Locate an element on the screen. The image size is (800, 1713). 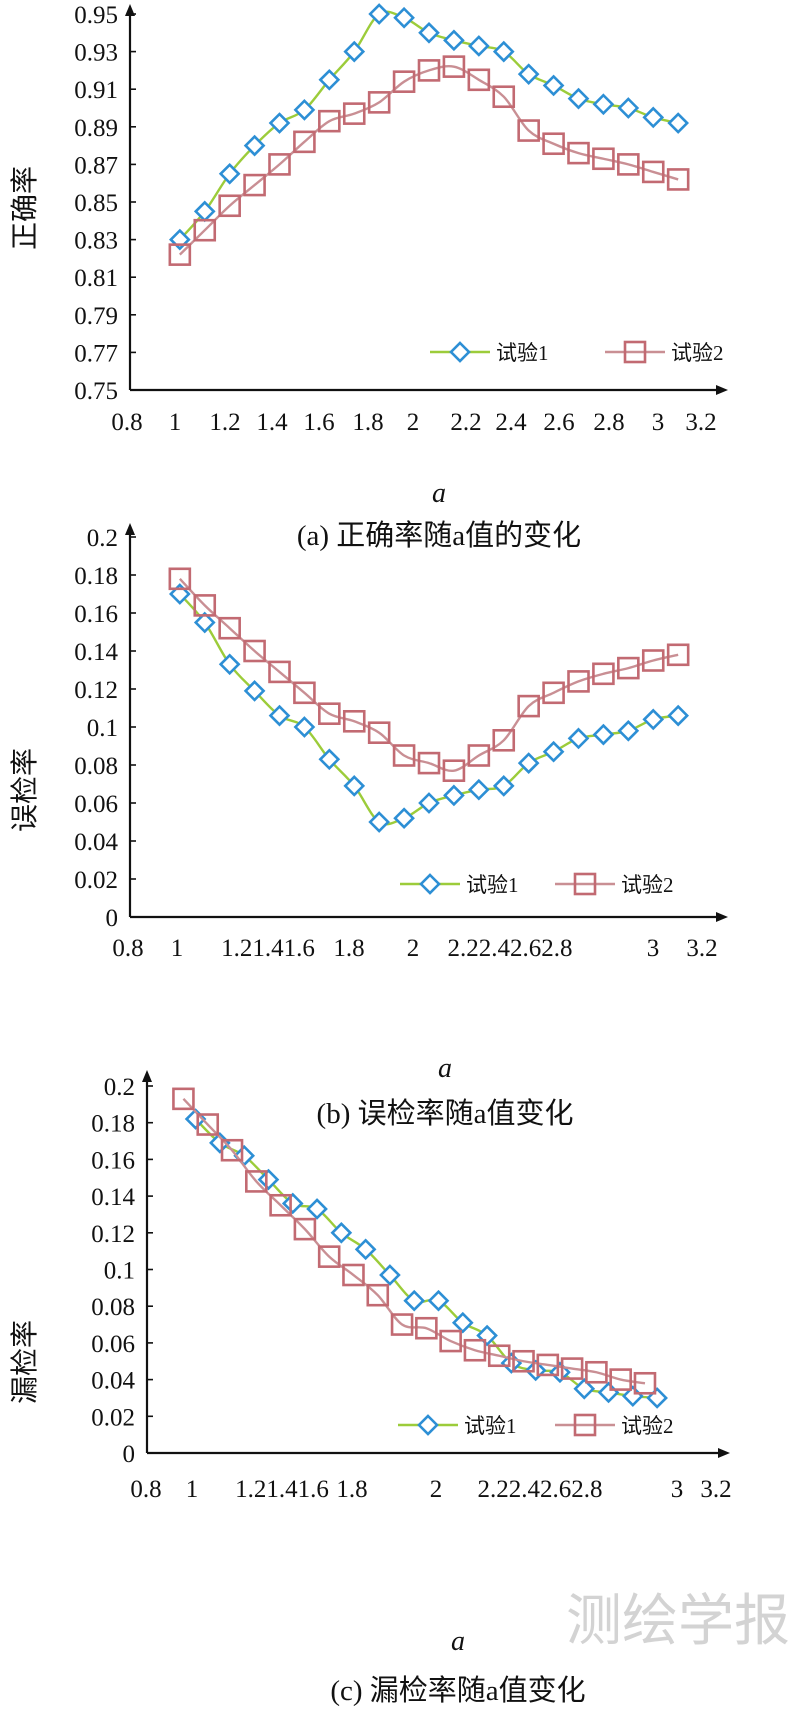
x-tick-label: 1.6 is located at coordinates (318, 422).